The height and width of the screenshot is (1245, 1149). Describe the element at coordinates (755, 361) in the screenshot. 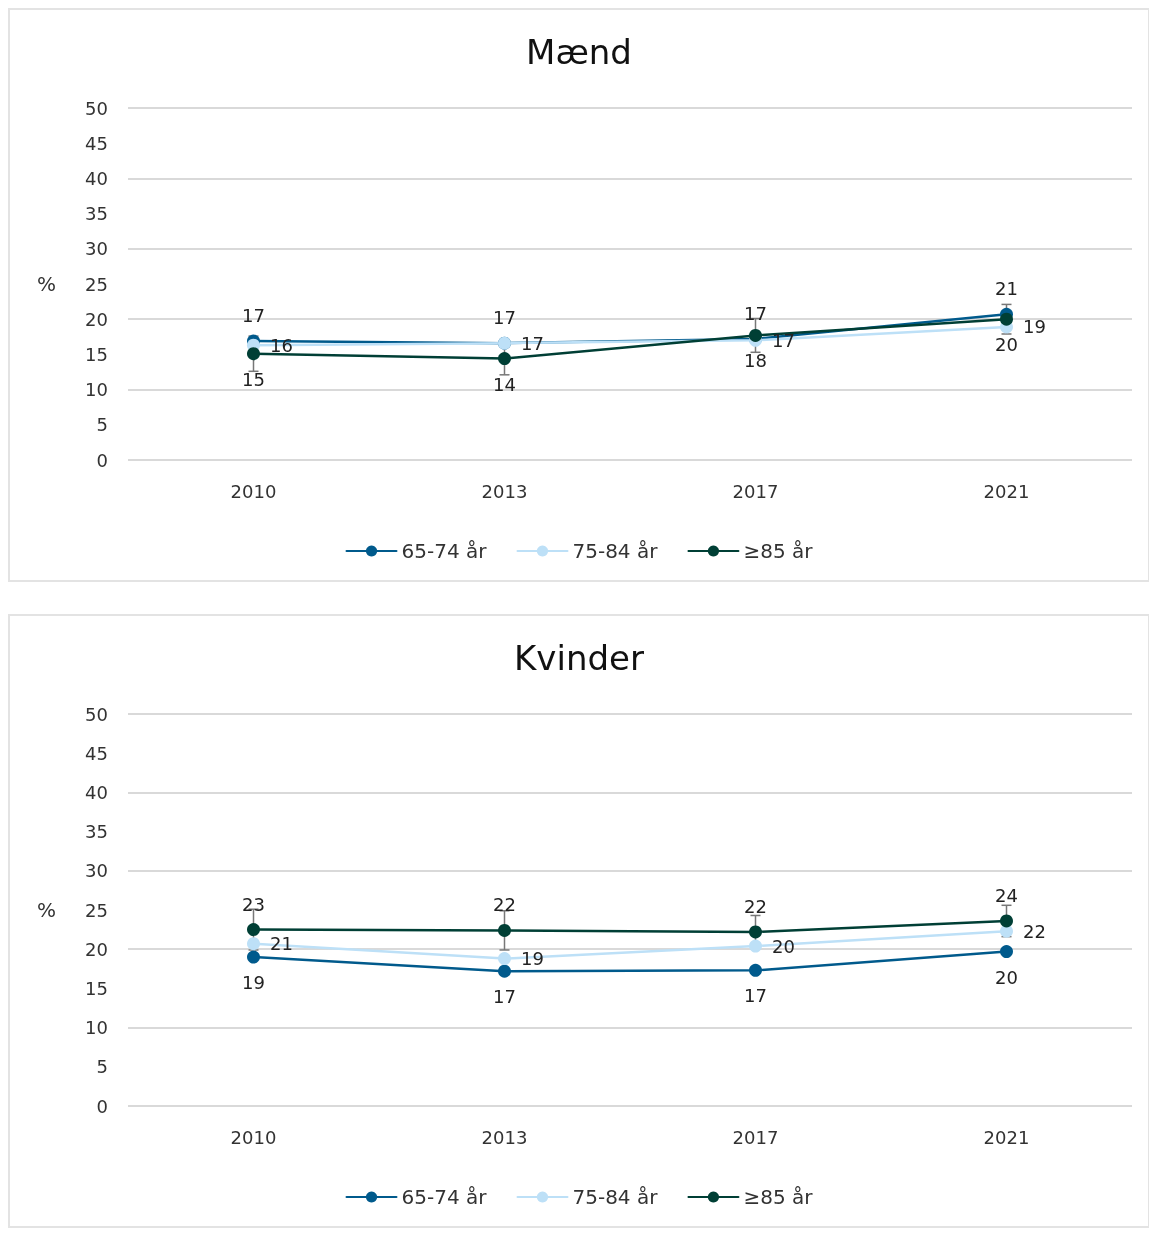

I see `data-label: 18` at that location.